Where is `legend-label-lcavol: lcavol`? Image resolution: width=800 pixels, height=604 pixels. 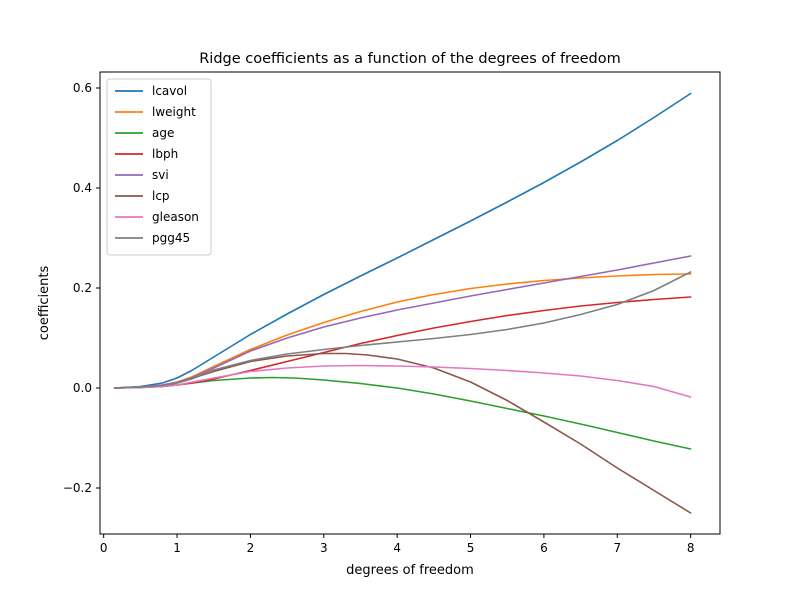
legend-label-lcavol: lcavol is located at coordinates (169, 91).